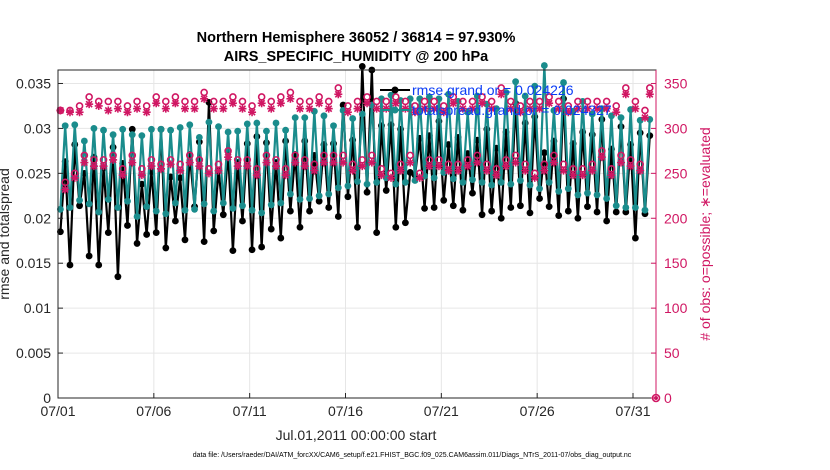 The width and height of the screenshot is (830, 470). What do you see at coordinates (37, 128) in the screenshot?
I see `y-tick-label: 0.03` at bounding box center [37, 128].